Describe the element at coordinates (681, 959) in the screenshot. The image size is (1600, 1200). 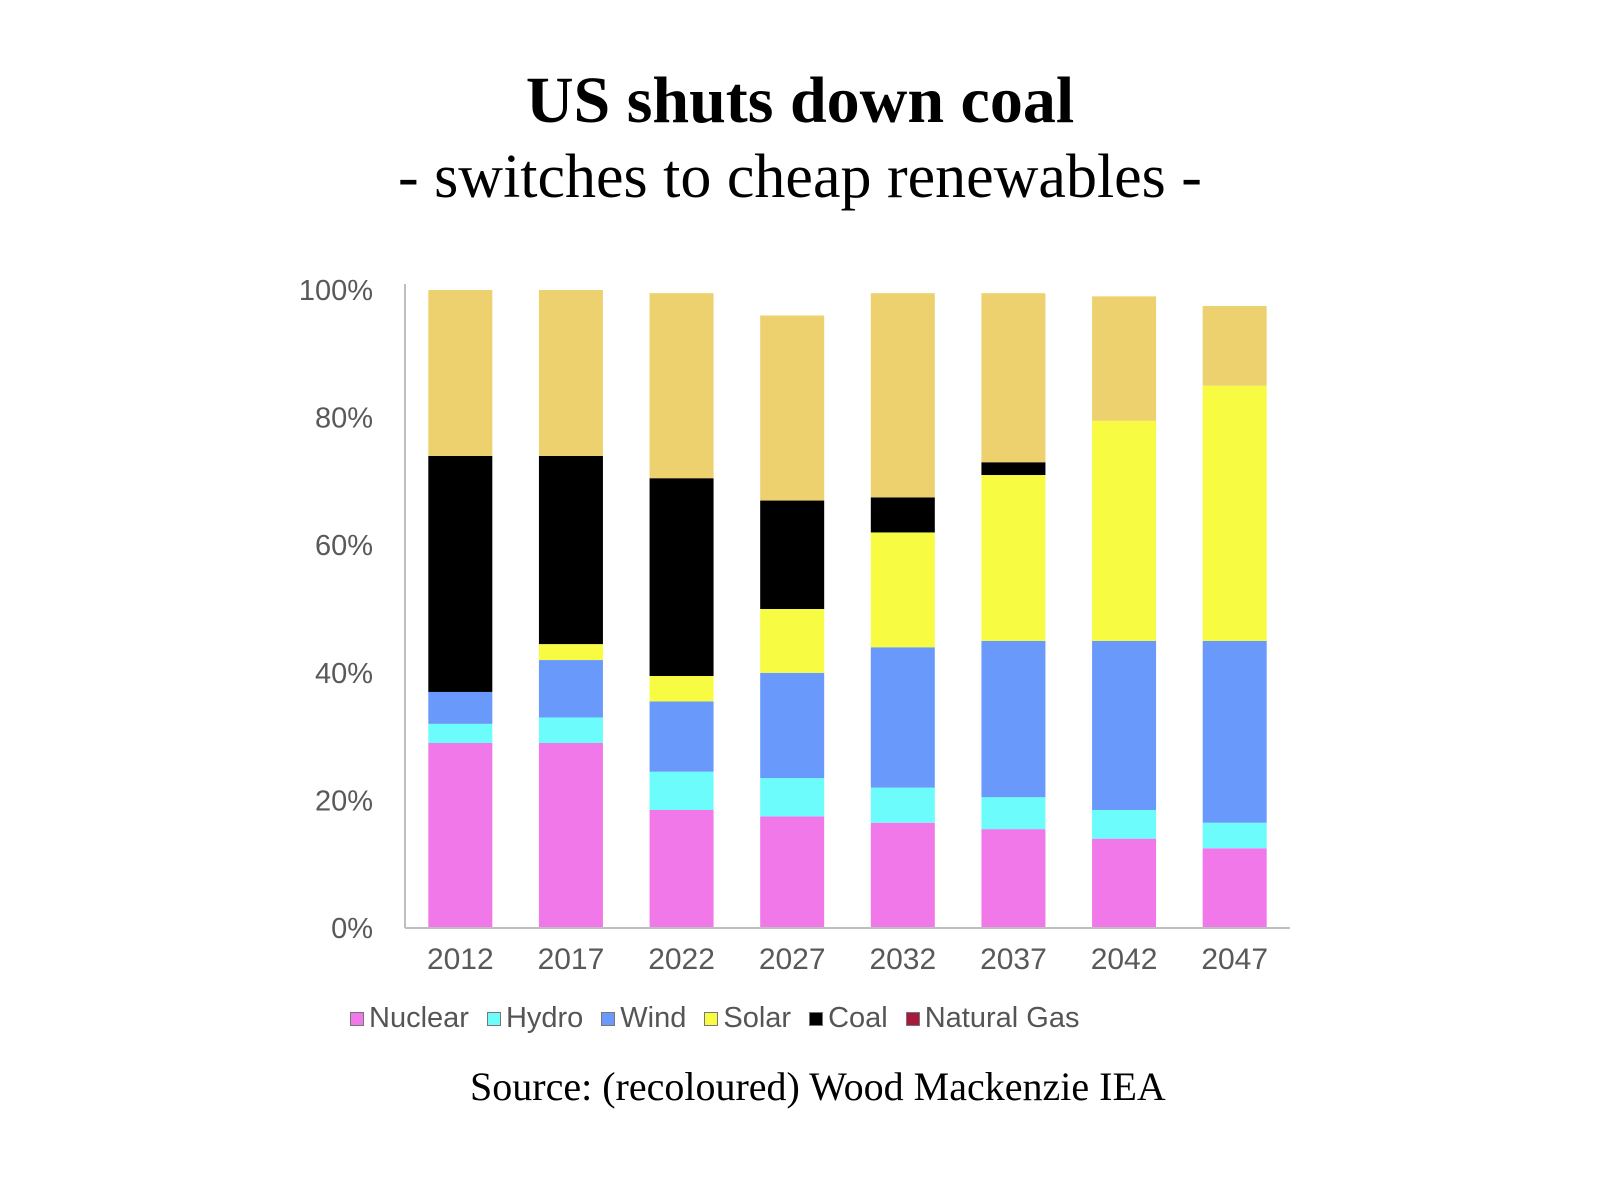
I see `x-tick-label: 2022` at that location.